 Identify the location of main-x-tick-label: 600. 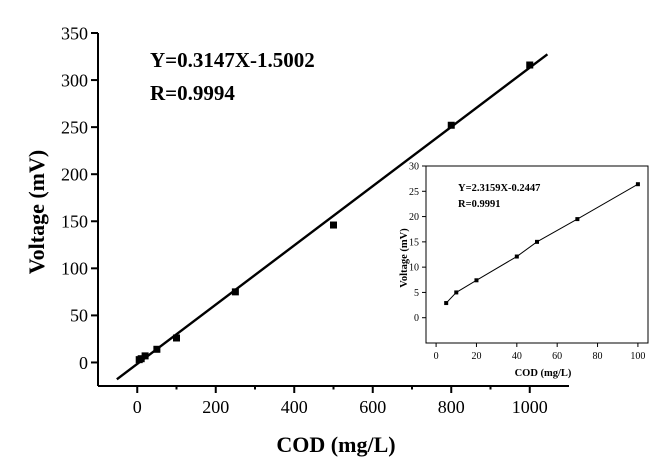
(372, 407).